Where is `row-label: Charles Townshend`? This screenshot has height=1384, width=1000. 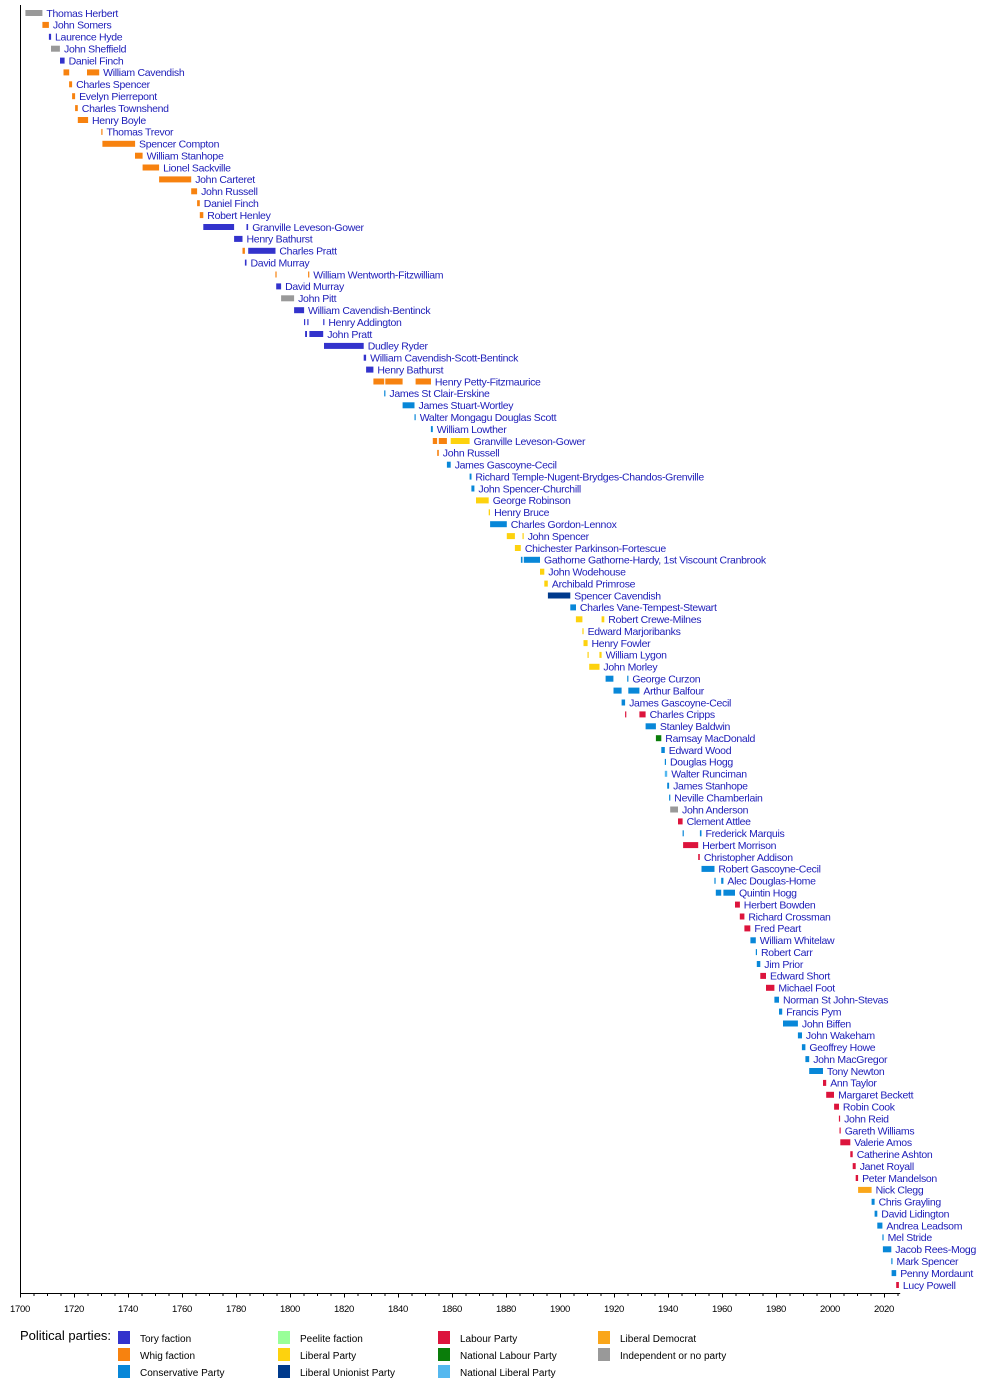 row-label: Charles Townshend is located at coordinates (125, 109).